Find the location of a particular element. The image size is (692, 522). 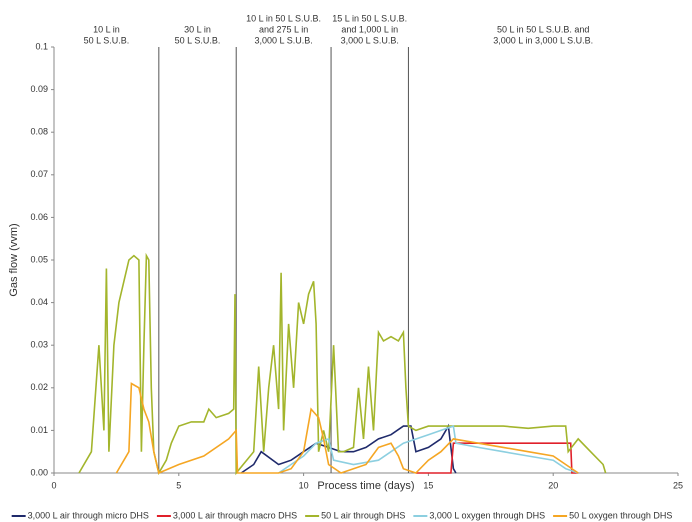

stage-label: 10 L in is located at coordinates (106, 29).